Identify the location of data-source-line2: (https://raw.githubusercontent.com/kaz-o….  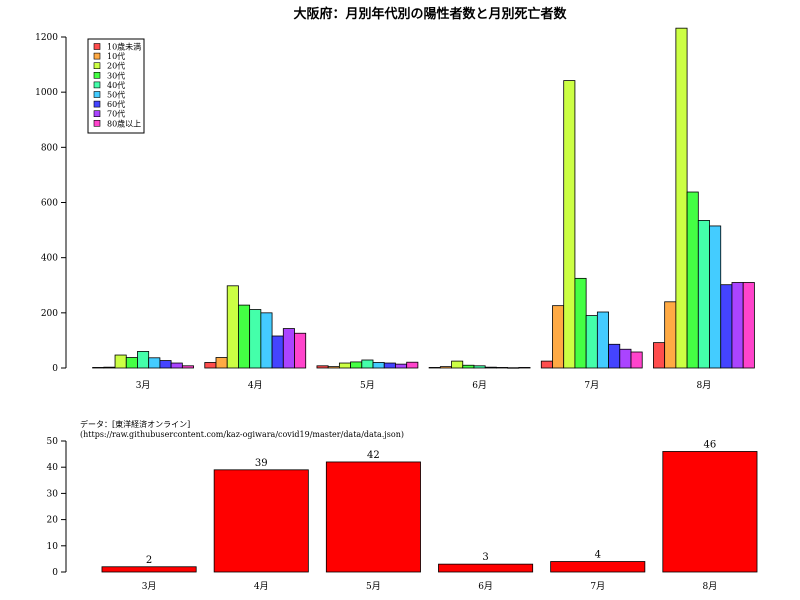
(242, 434).